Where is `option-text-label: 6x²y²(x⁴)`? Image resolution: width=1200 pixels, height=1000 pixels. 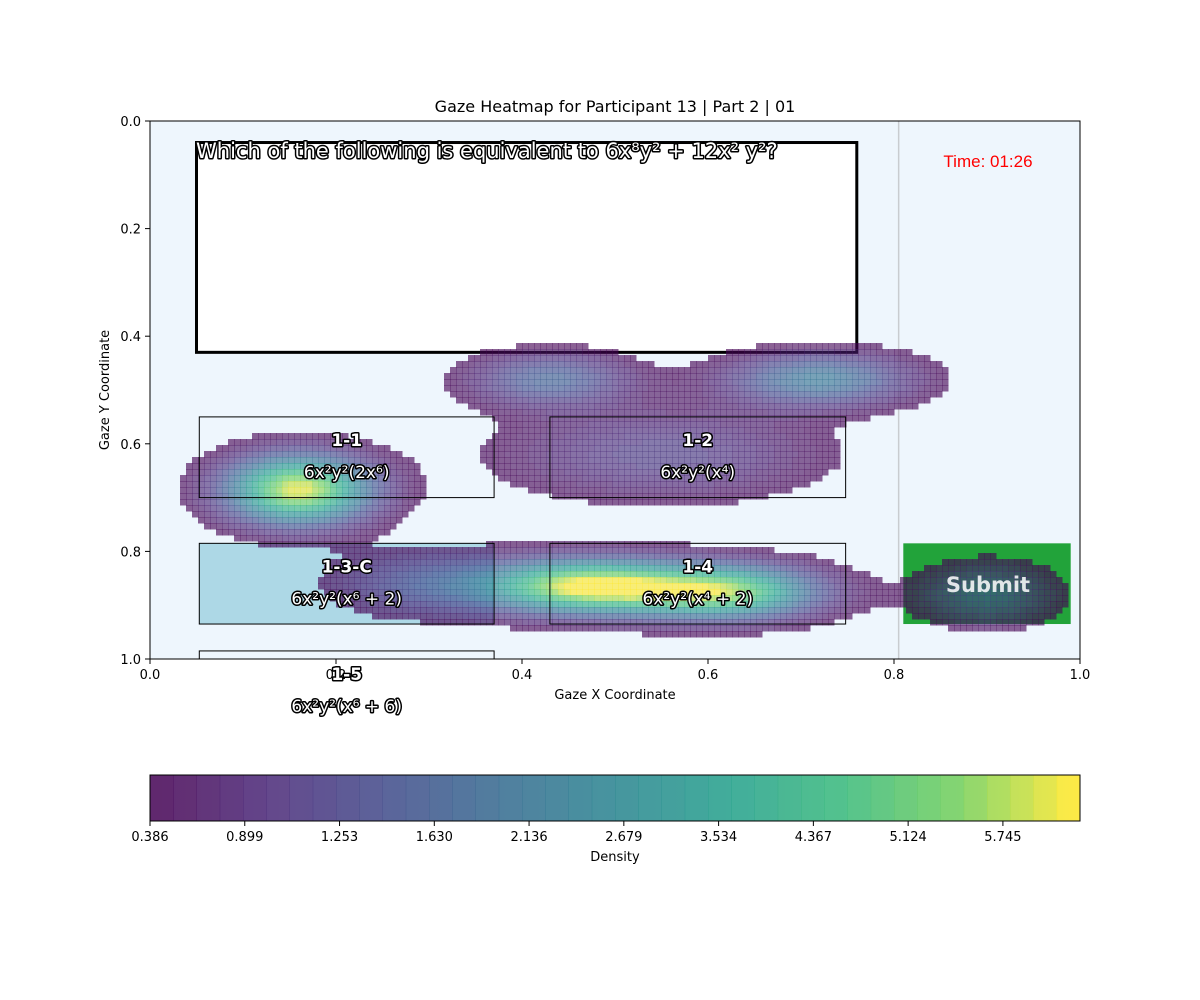
option-text-label: 6x²y²(x⁴) is located at coordinates (697, 473).